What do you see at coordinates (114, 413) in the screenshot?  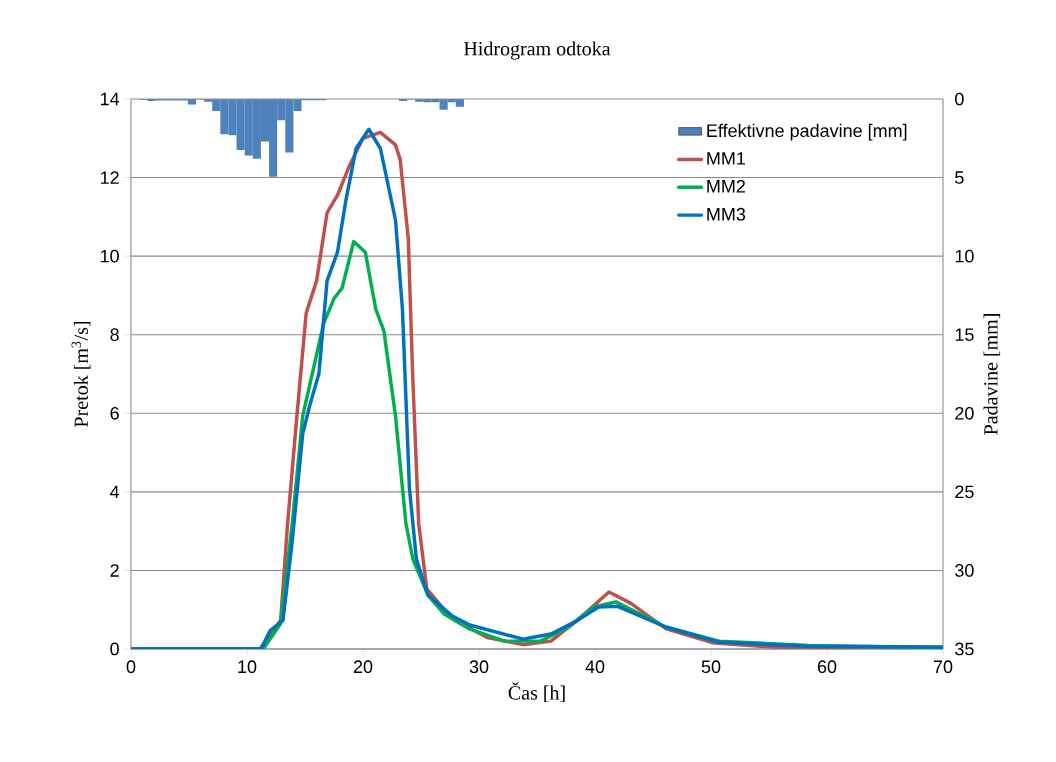 I see `y-tick-label: 6` at bounding box center [114, 413].